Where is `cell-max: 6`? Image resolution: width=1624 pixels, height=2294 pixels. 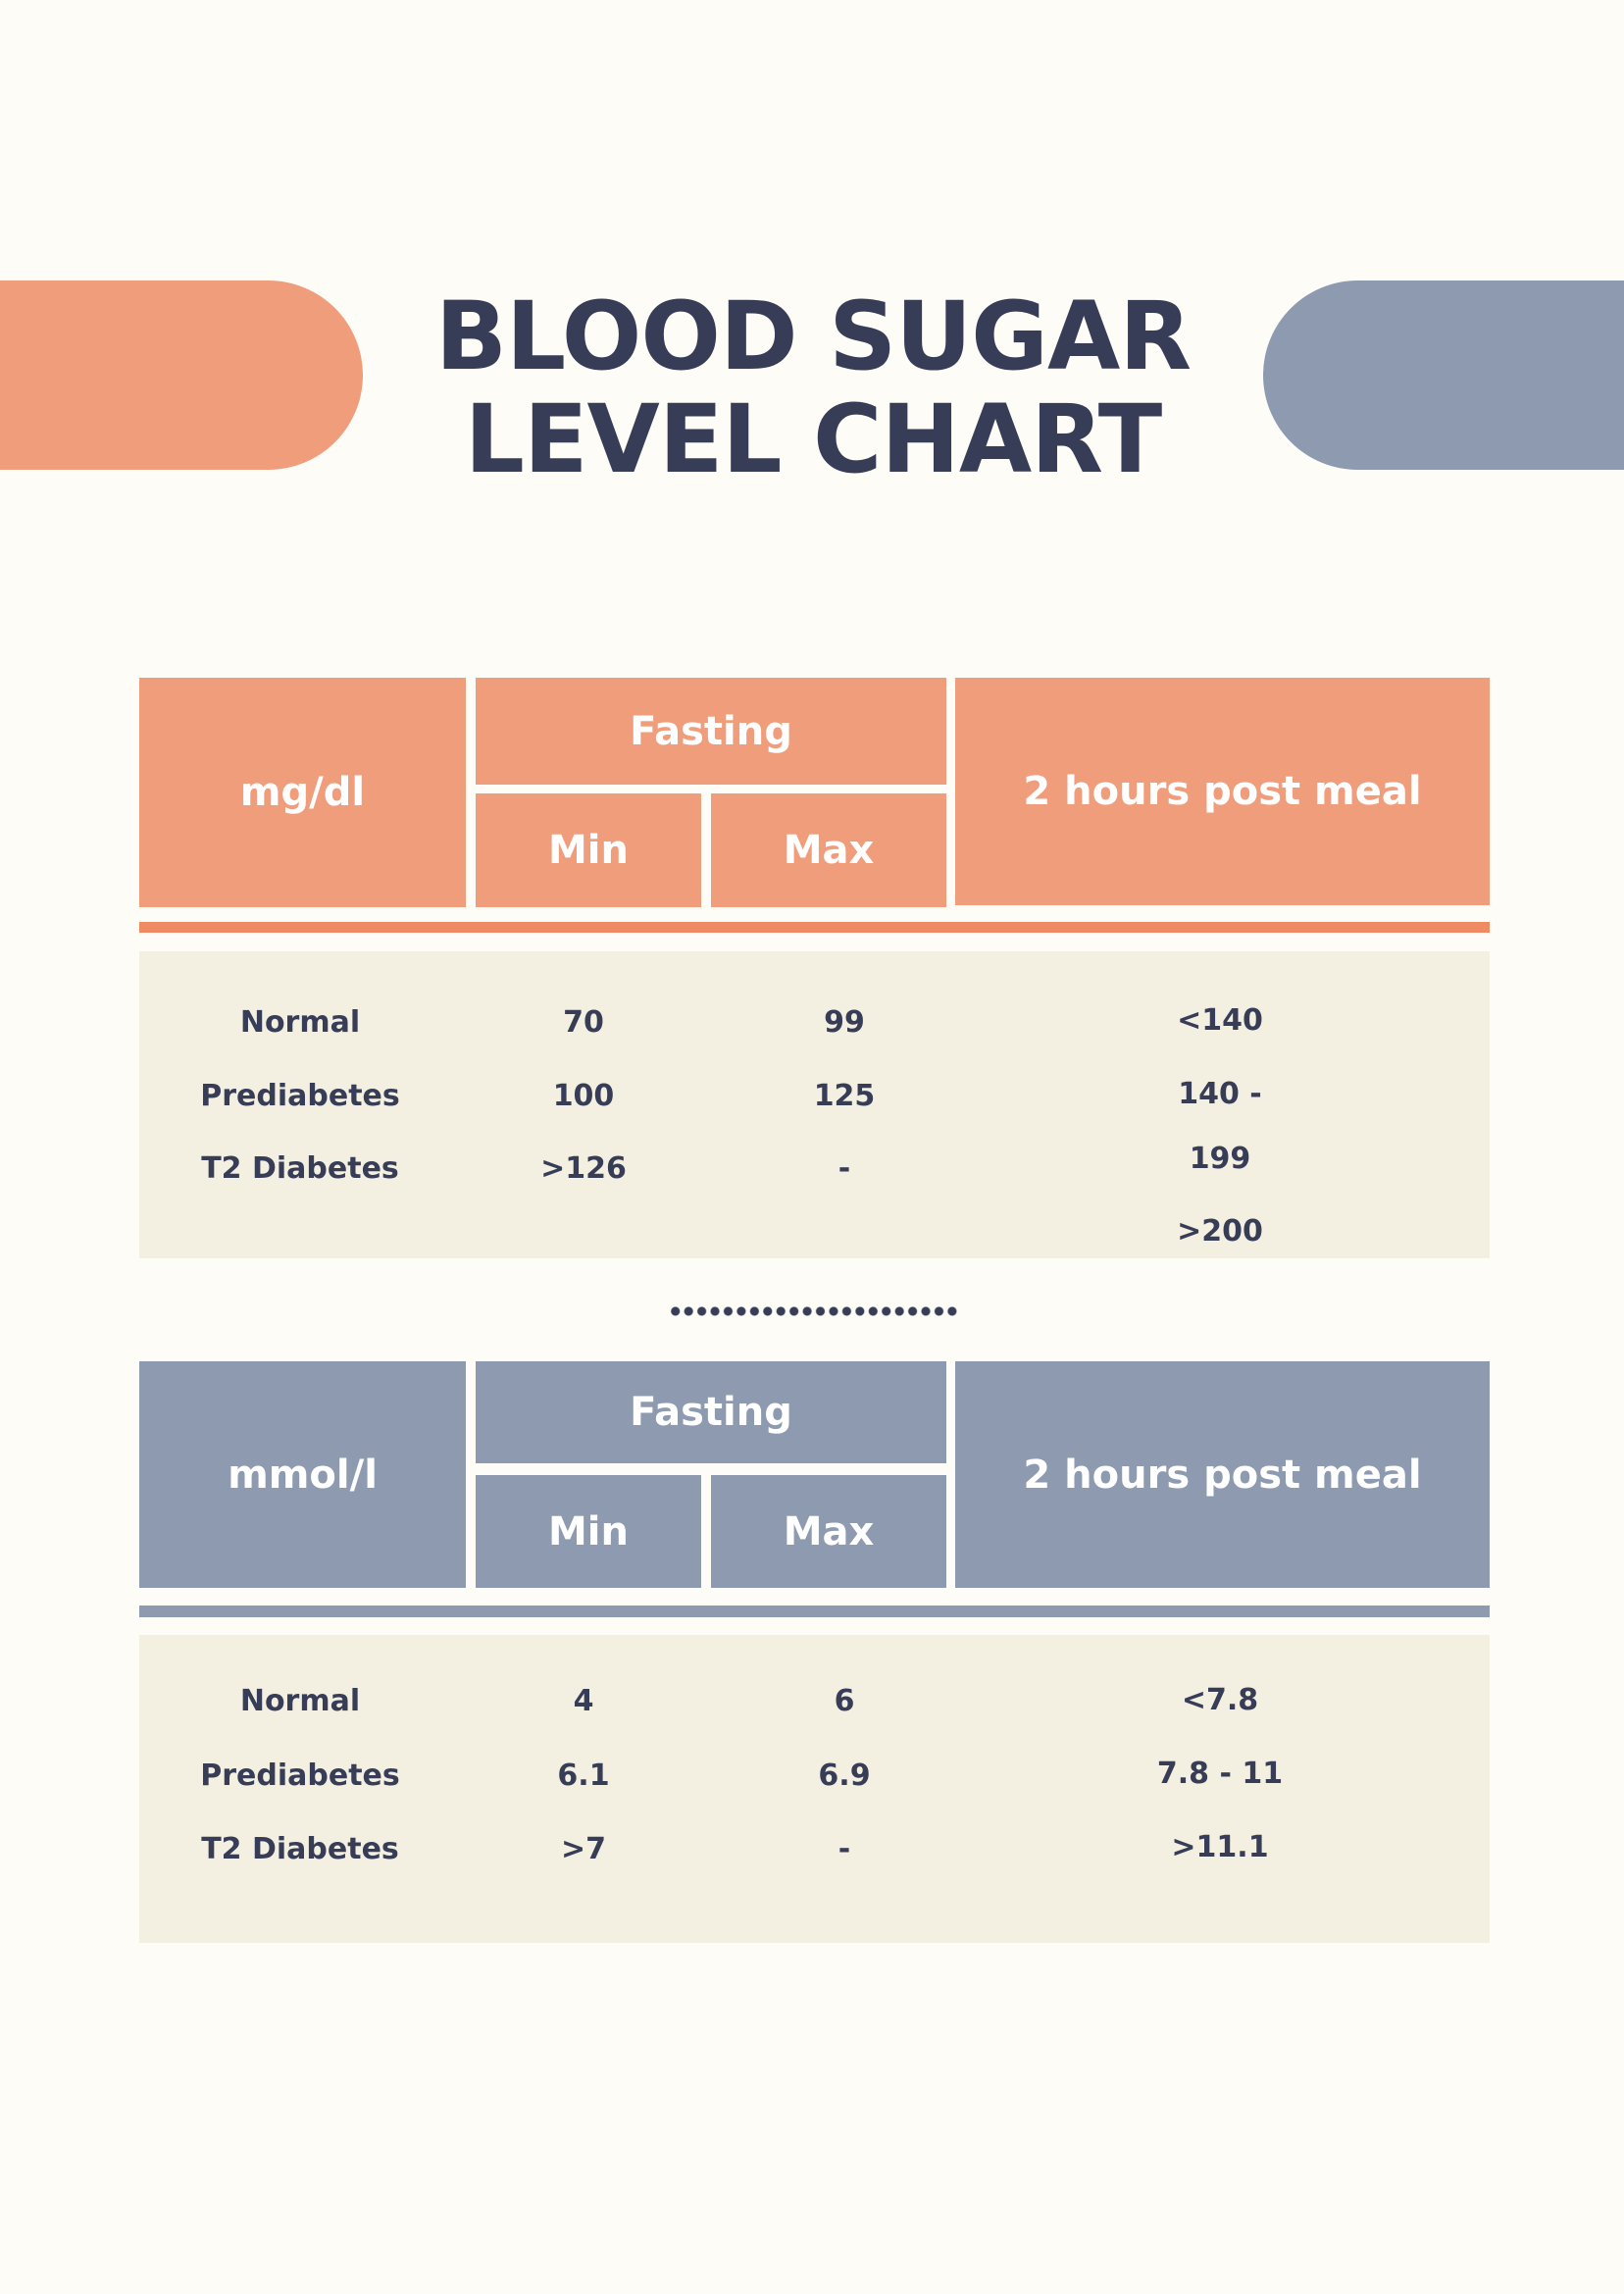 cell-max: 6 is located at coordinates (844, 1701).